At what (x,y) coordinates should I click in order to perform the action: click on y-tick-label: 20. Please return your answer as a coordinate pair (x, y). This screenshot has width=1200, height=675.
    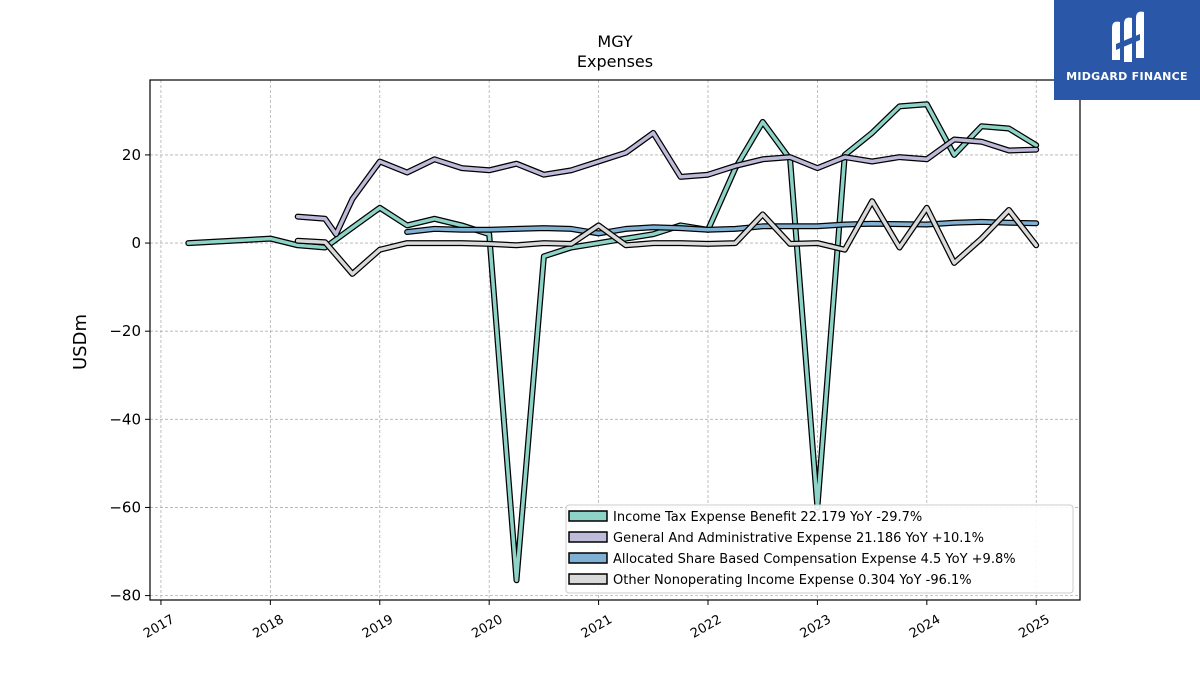
    Looking at the image, I should click on (131, 155).